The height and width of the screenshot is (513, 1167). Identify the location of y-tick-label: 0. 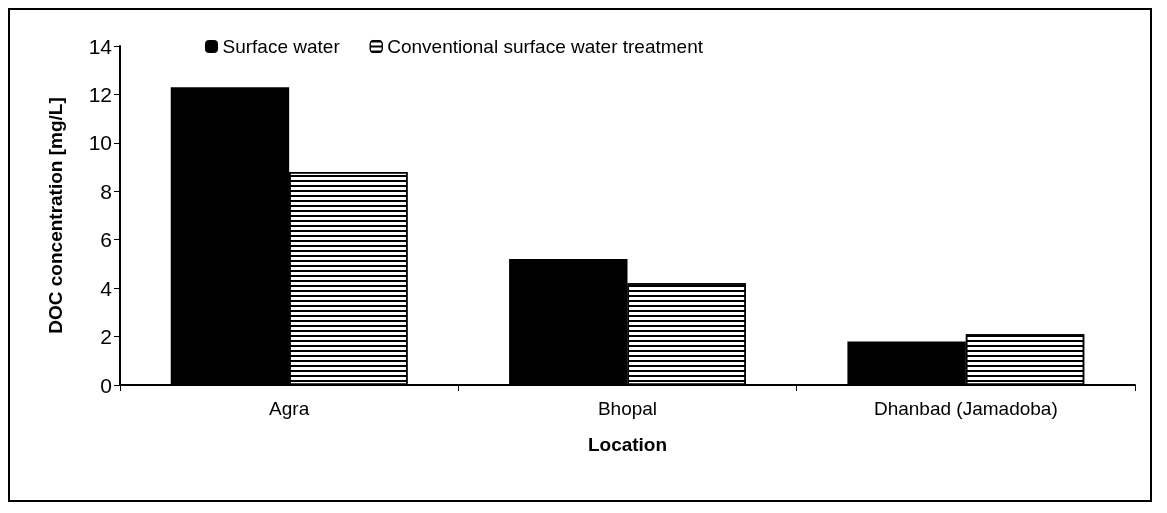
(106, 385).